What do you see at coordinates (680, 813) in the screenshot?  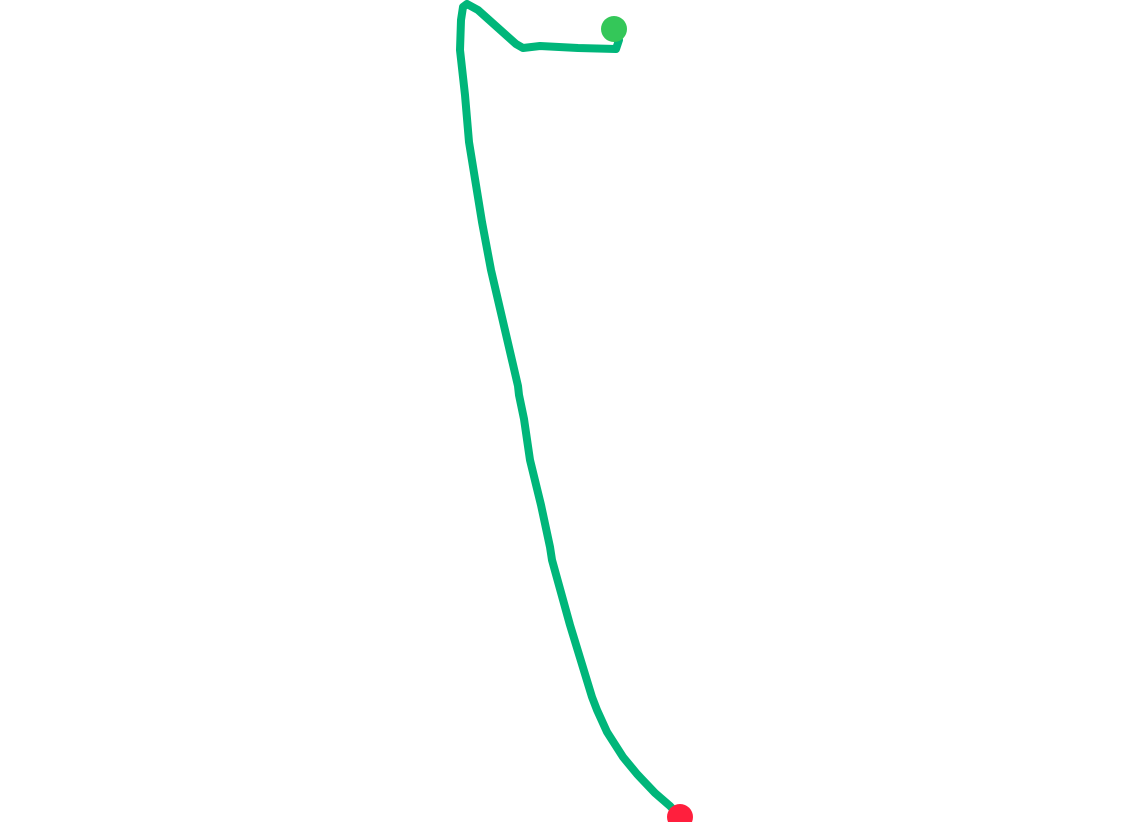 I see `end-marker` at bounding box center [680, 813].